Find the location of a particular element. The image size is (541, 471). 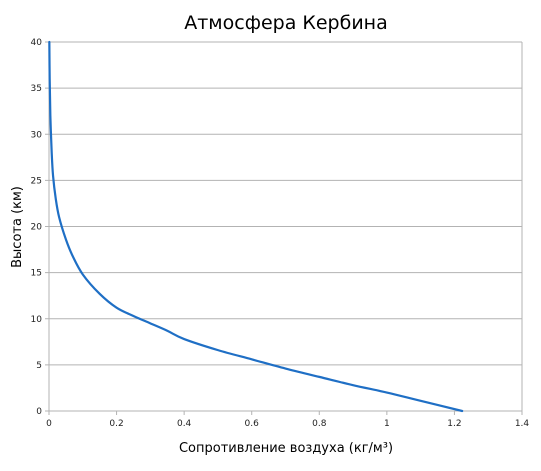

y-tick-label: 40 is located at coordinates (37, 43).